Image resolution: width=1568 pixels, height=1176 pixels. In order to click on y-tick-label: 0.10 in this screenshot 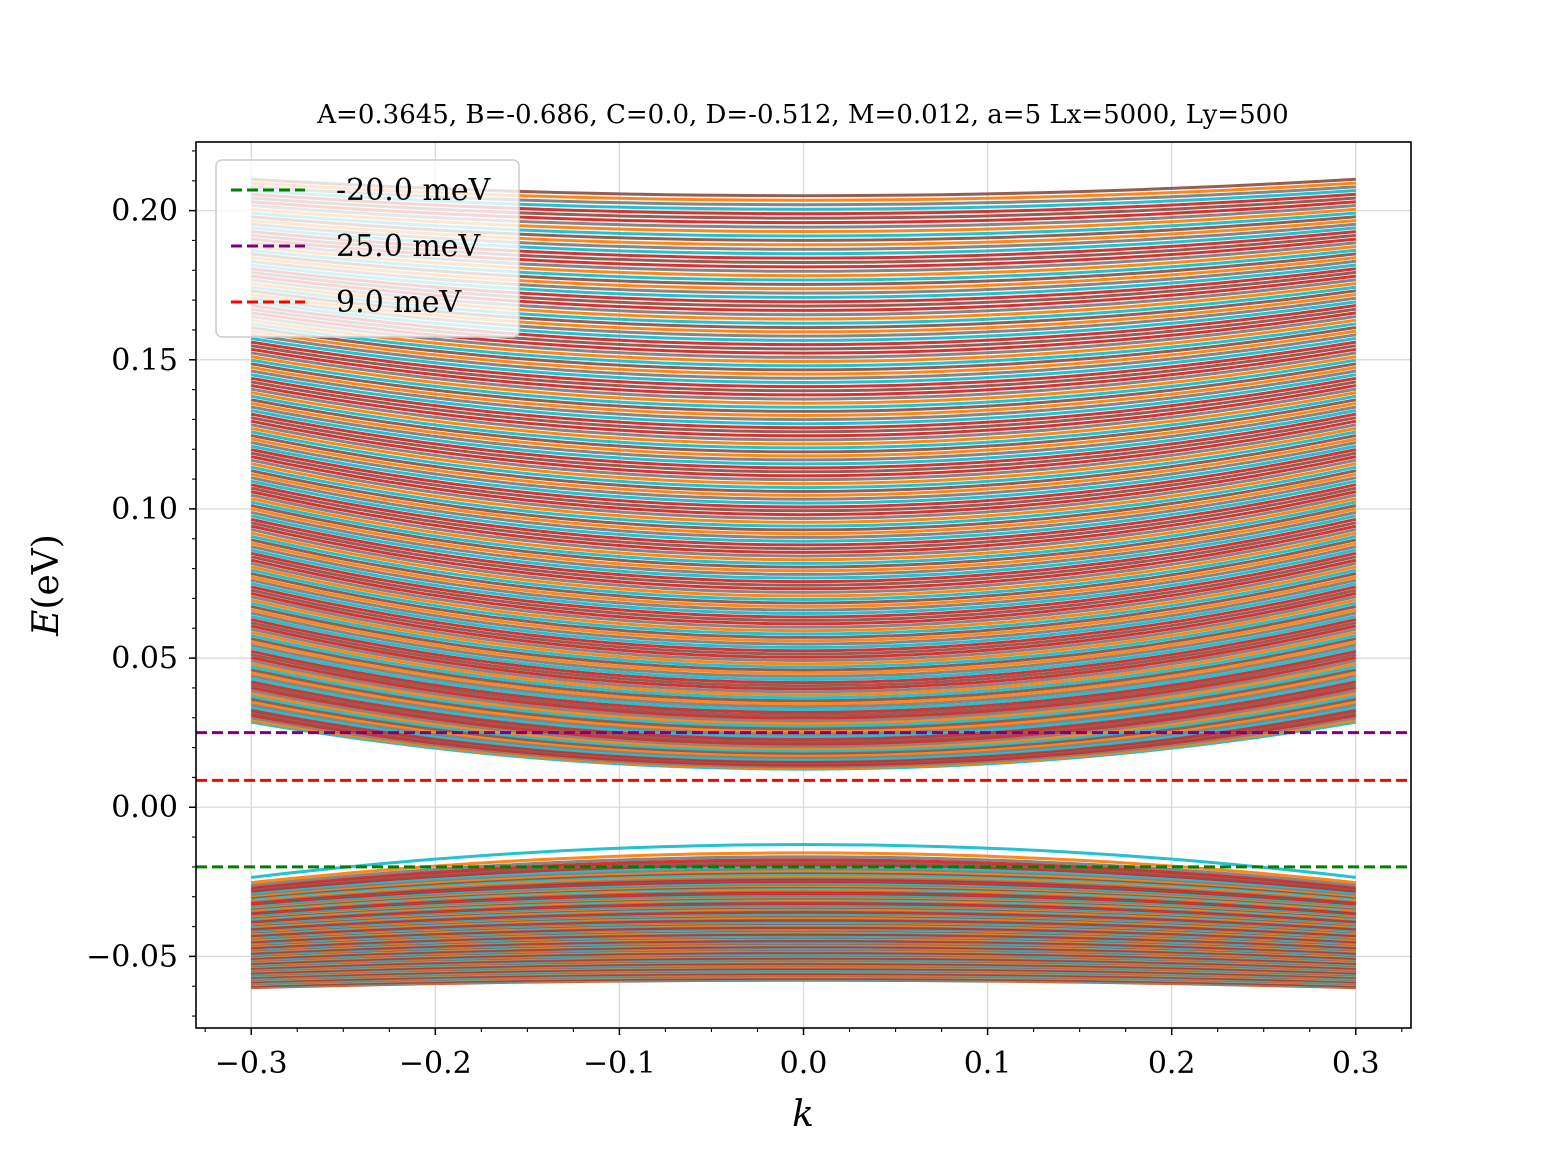, I will do `click(144, 509)`.